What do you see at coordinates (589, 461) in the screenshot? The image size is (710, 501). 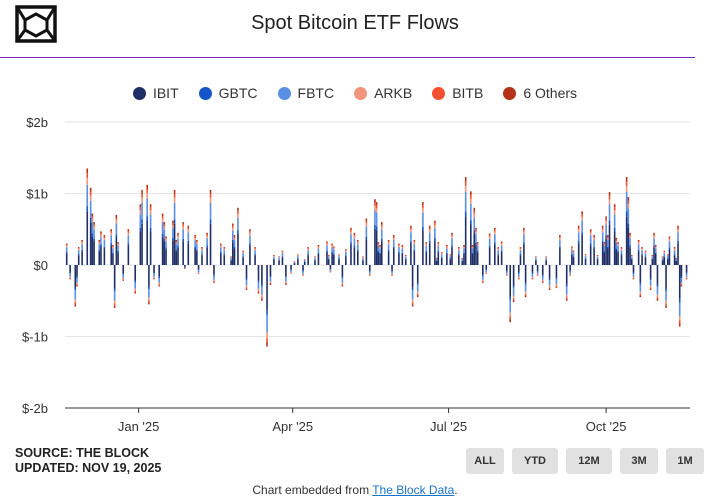 I see `range-button-12m: 12M` at bounding box center [589, 461].